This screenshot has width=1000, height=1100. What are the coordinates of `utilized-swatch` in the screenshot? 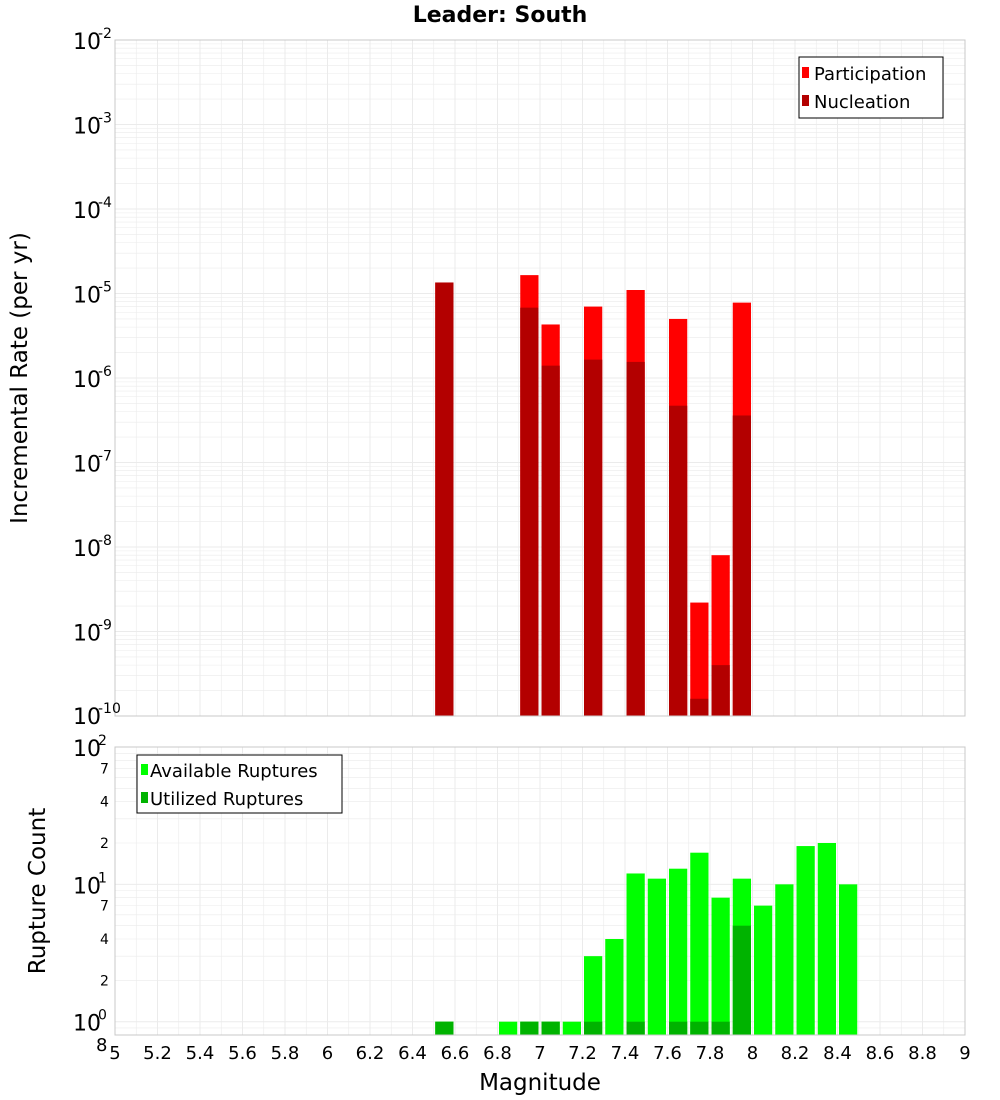 It's located at (144, 797).